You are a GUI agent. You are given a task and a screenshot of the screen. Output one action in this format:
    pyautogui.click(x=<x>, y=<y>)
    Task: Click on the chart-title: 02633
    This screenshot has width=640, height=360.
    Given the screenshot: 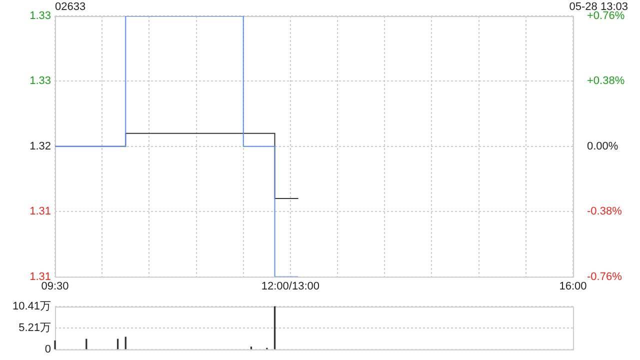 What is the action you would take?
    pyautogui.click(x=70, y=7)
    